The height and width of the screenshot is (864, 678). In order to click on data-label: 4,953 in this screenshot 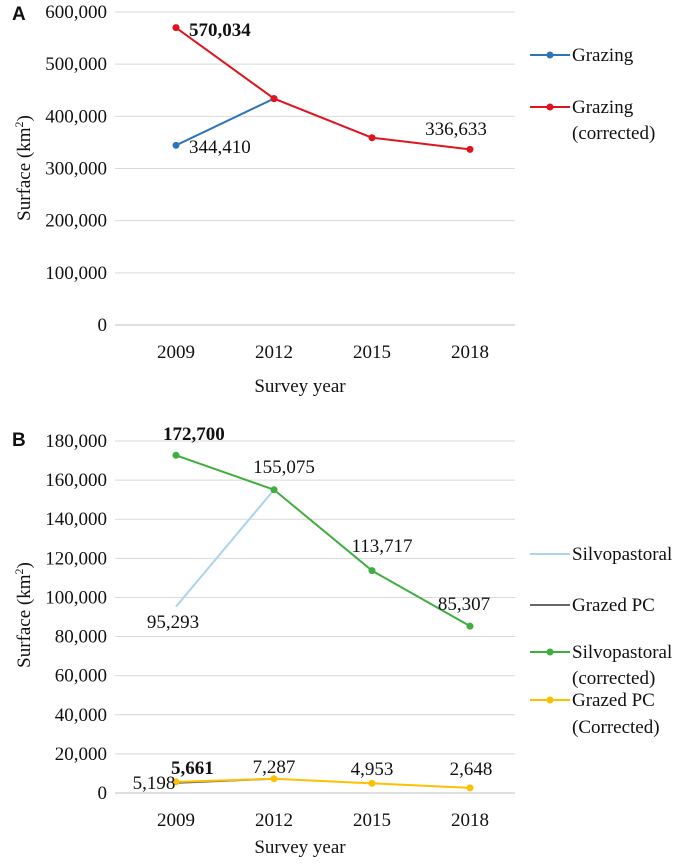, I will do `click(372, 769)`.